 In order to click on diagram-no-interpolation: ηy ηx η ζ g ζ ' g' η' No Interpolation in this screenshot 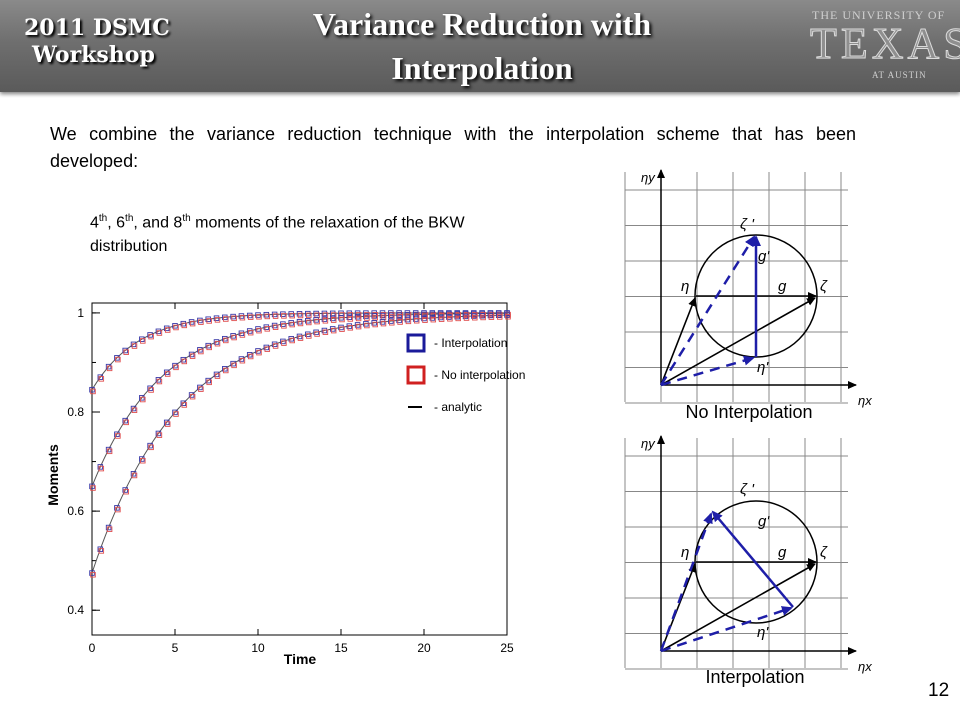, I will do `click(748, 295)`.